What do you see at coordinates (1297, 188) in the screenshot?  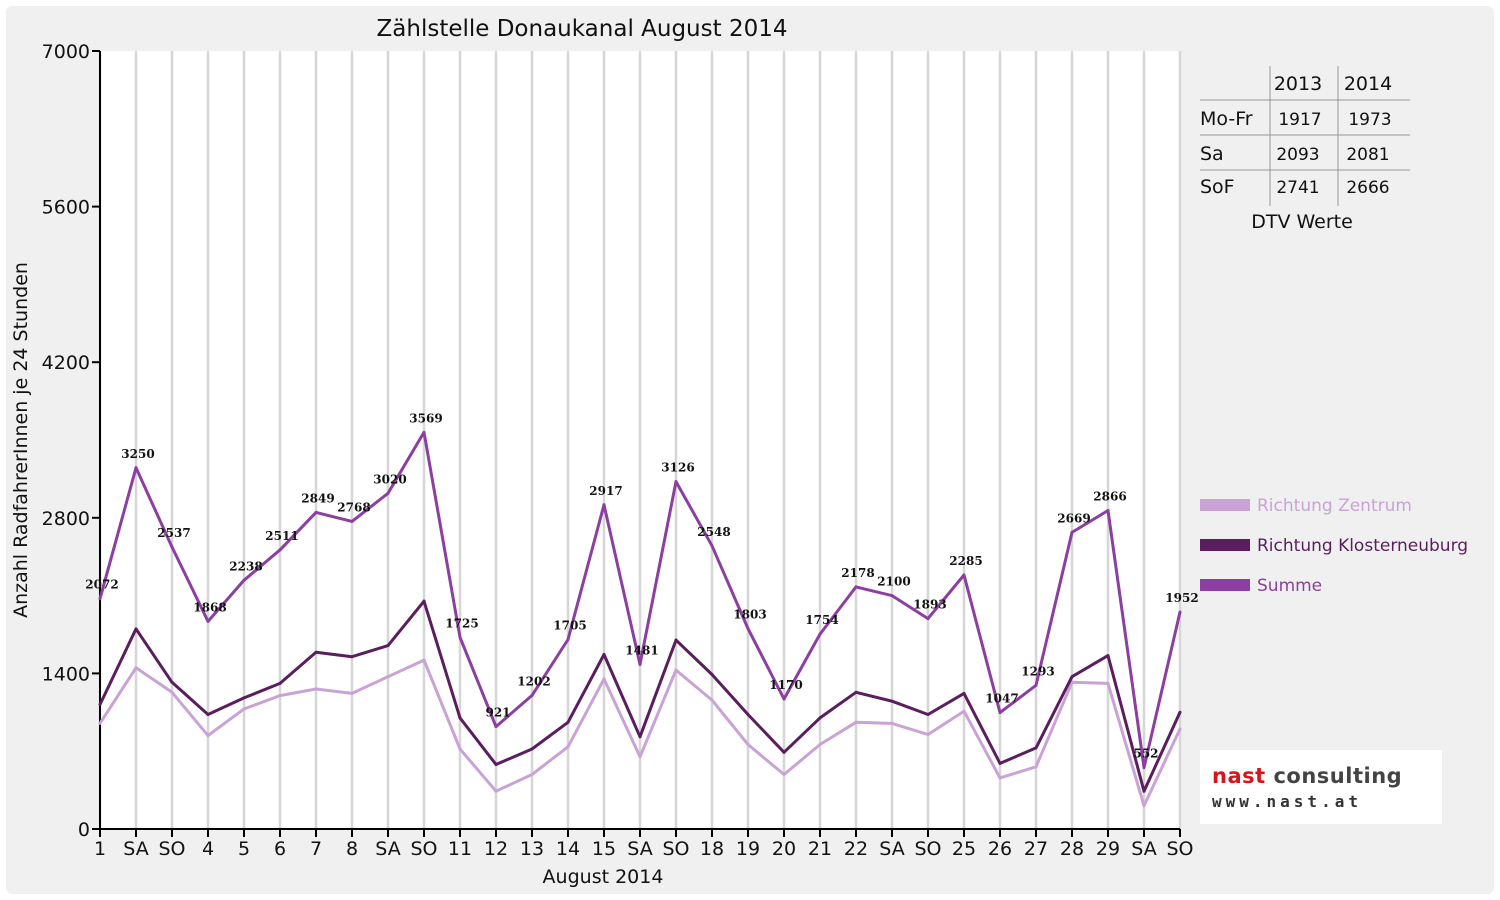 I see `dtv-cell: 2741` at bounding box center [1297, 188].